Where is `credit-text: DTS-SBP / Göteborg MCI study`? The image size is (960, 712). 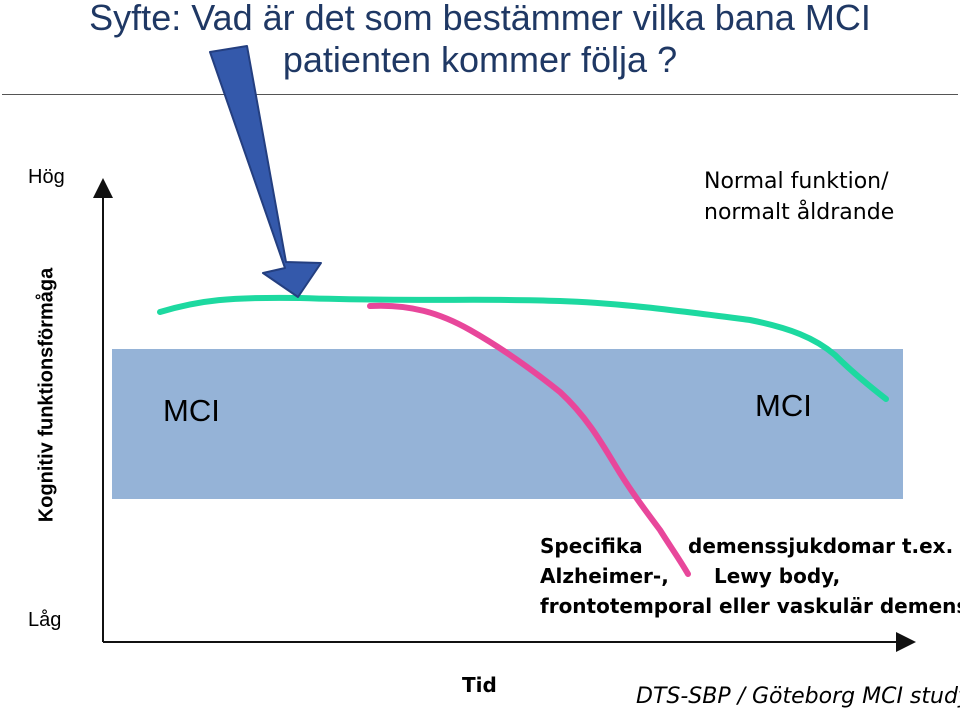
credit-text: DTS-SBP / Göteborg MCI study is located at coordinates (798, 696).